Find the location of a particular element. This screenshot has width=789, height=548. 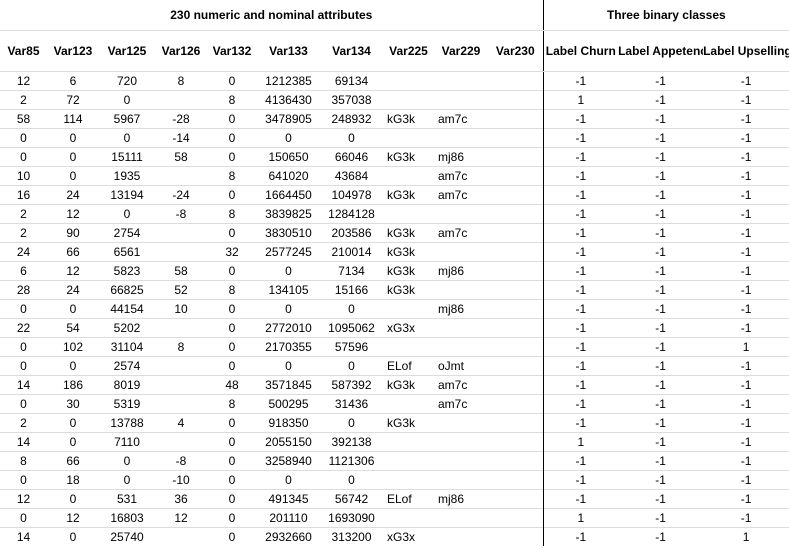

table-cell-var85: 10 is located at coordinates (23, 176).